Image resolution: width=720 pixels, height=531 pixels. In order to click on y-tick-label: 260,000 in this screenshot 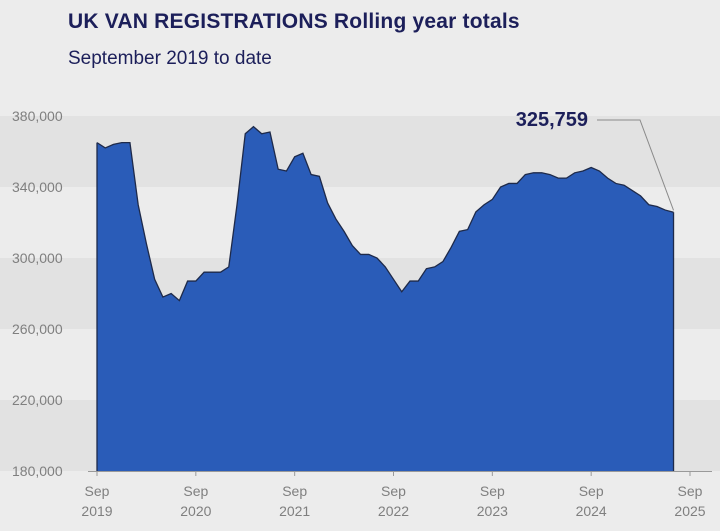, I will do `click(37, 329)`.